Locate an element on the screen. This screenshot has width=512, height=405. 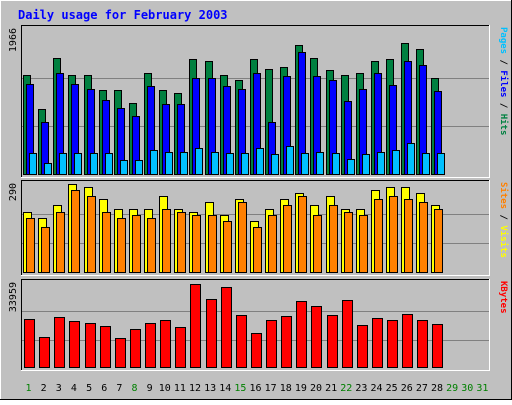
legend-entry: Files is located at coordinates (503, 83).